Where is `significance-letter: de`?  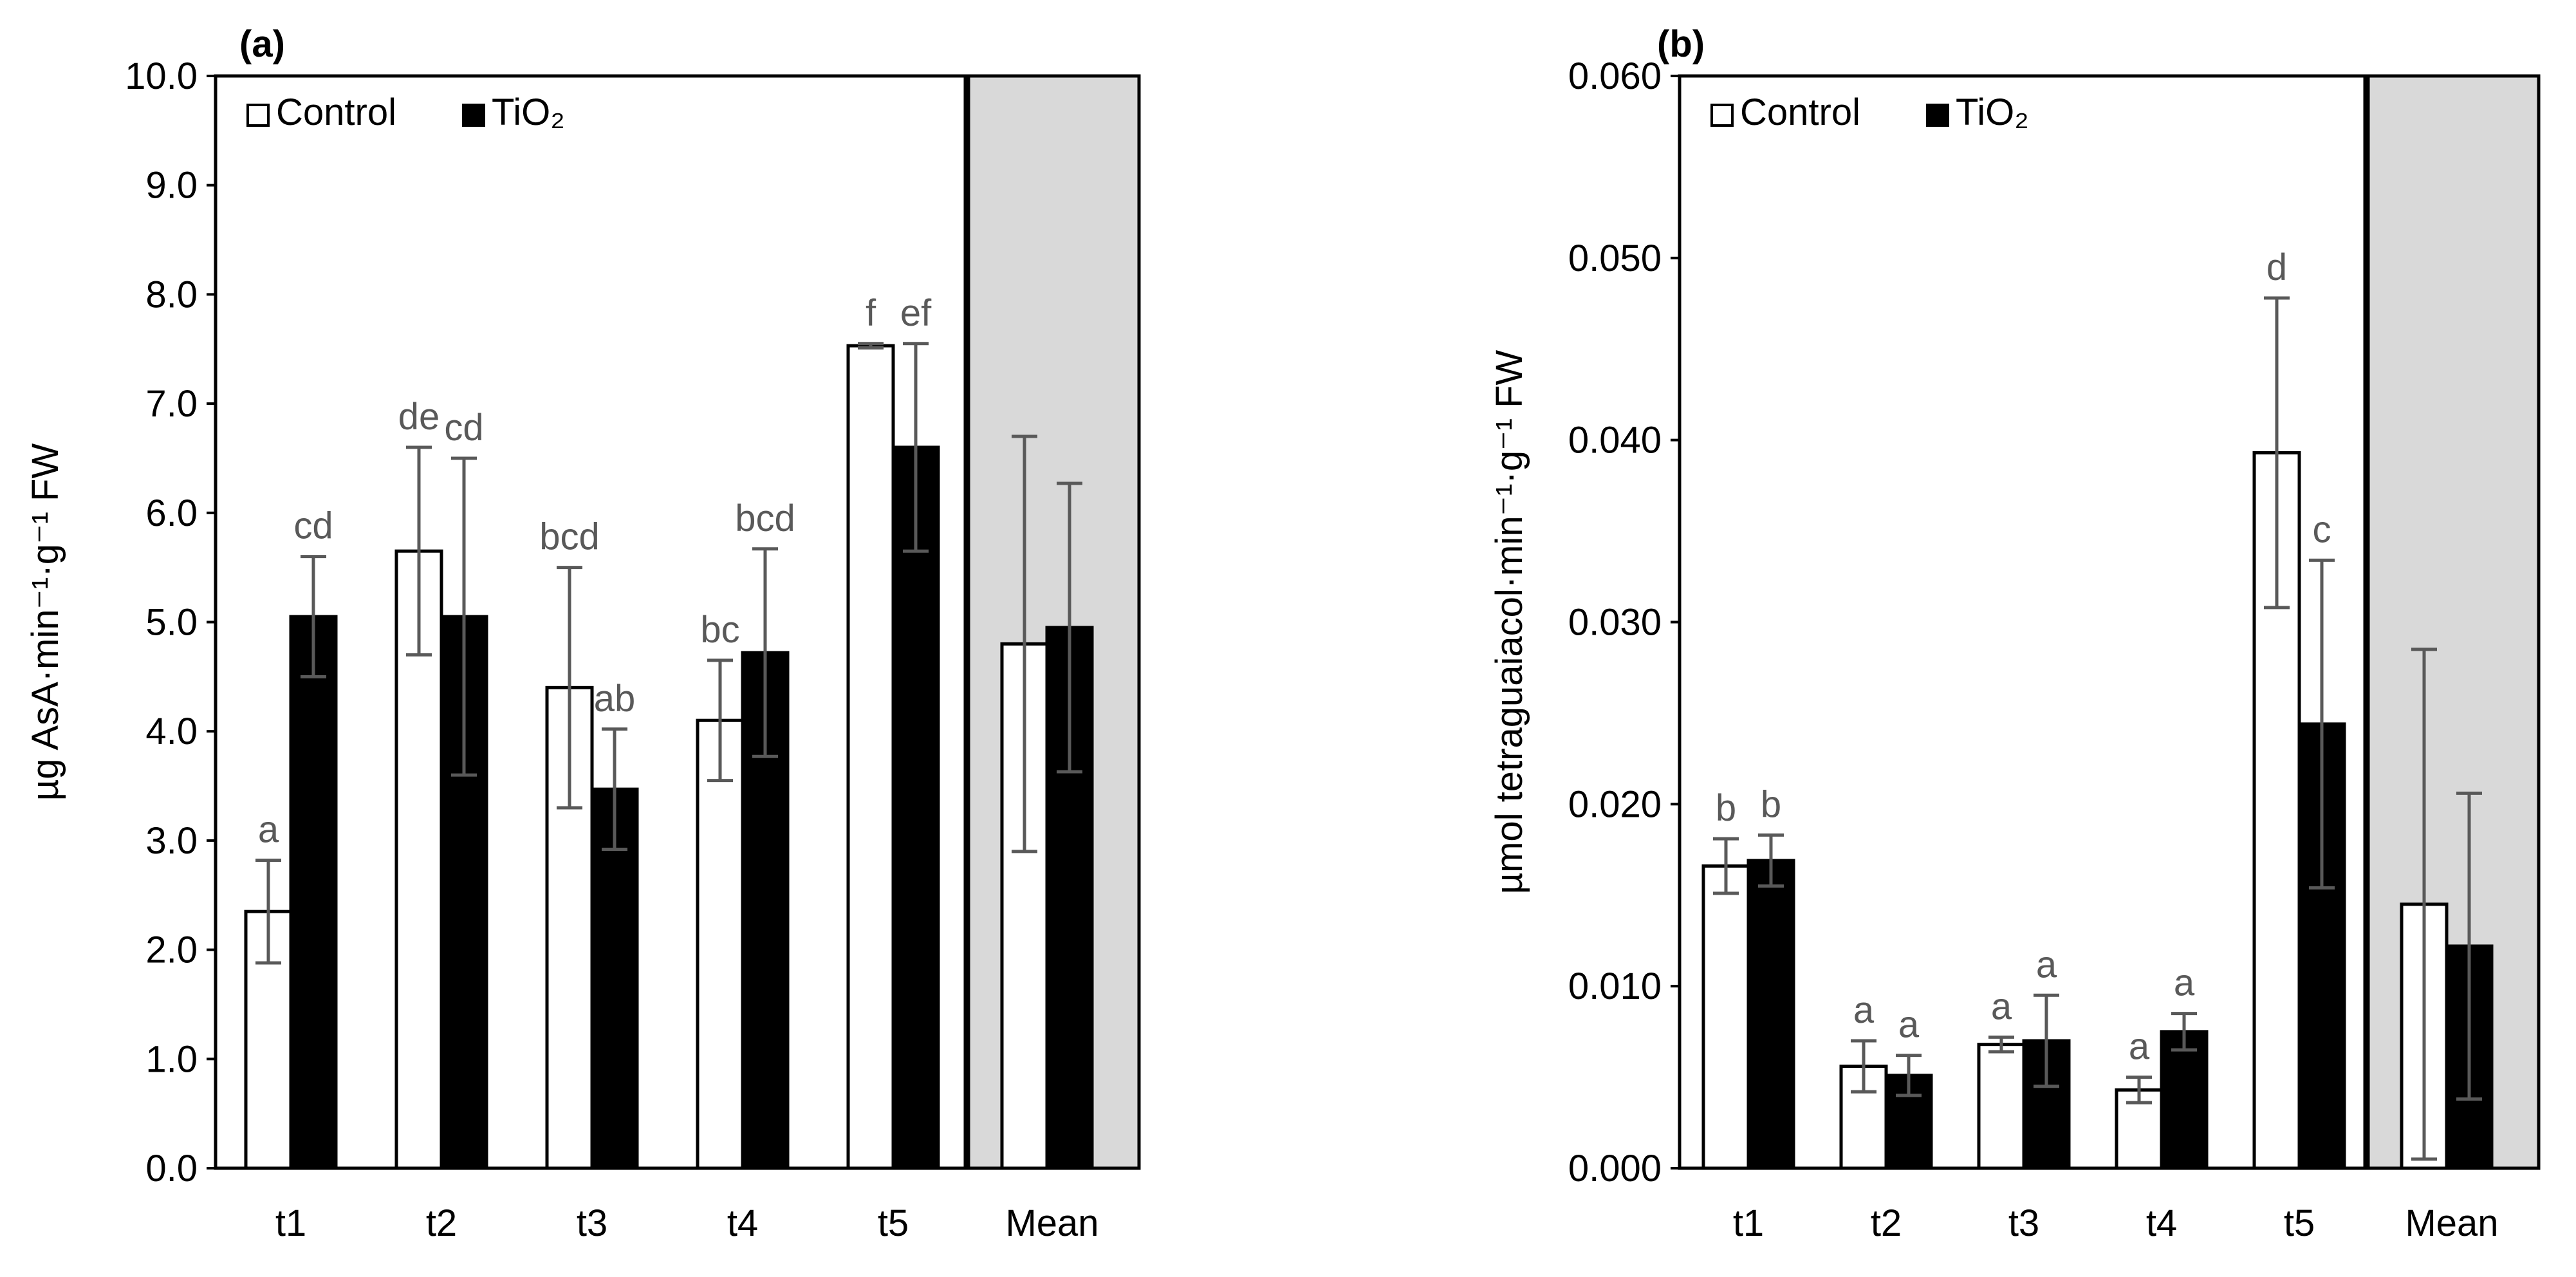 significance-letter: de is located at coordinates (419, 417).